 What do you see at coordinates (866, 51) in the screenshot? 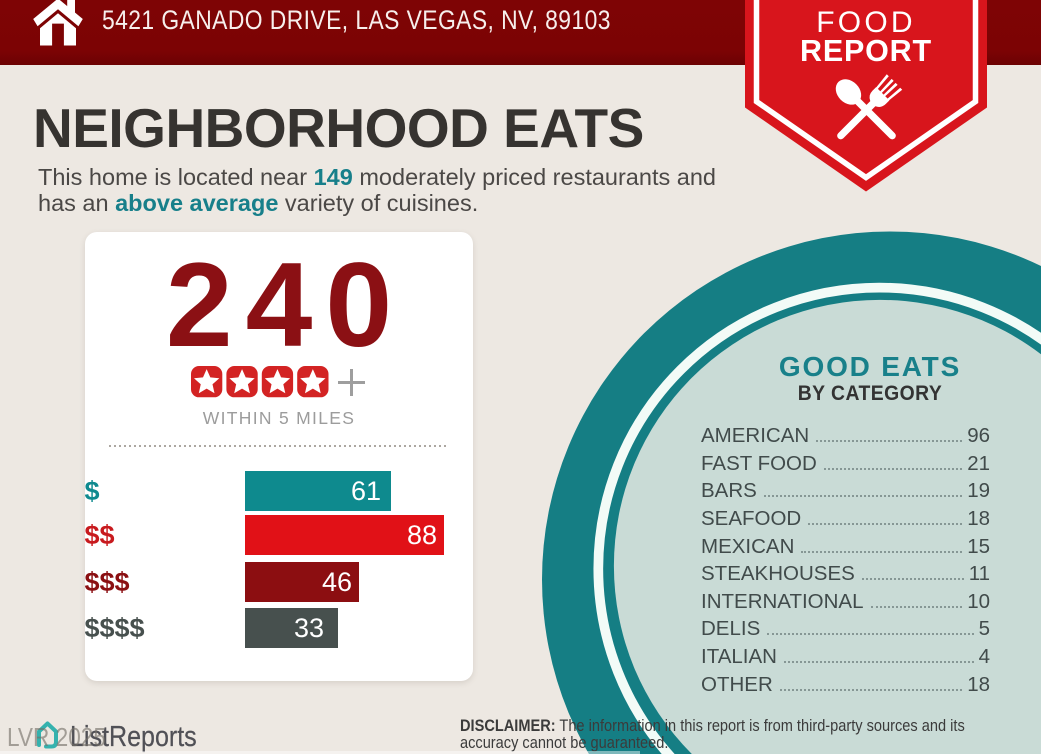
I see `svg-text: REPORT` at bounding box center [866, 51].